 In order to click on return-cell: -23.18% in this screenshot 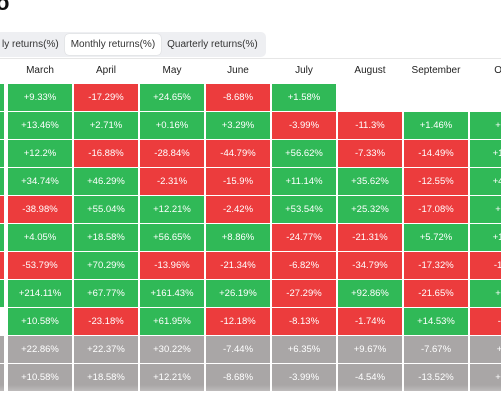, I will do `click(106, 321)`.